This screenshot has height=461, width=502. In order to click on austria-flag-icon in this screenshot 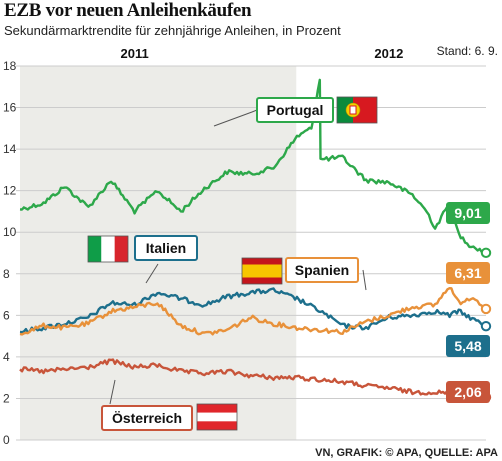, I will do `click(217, 417)`.